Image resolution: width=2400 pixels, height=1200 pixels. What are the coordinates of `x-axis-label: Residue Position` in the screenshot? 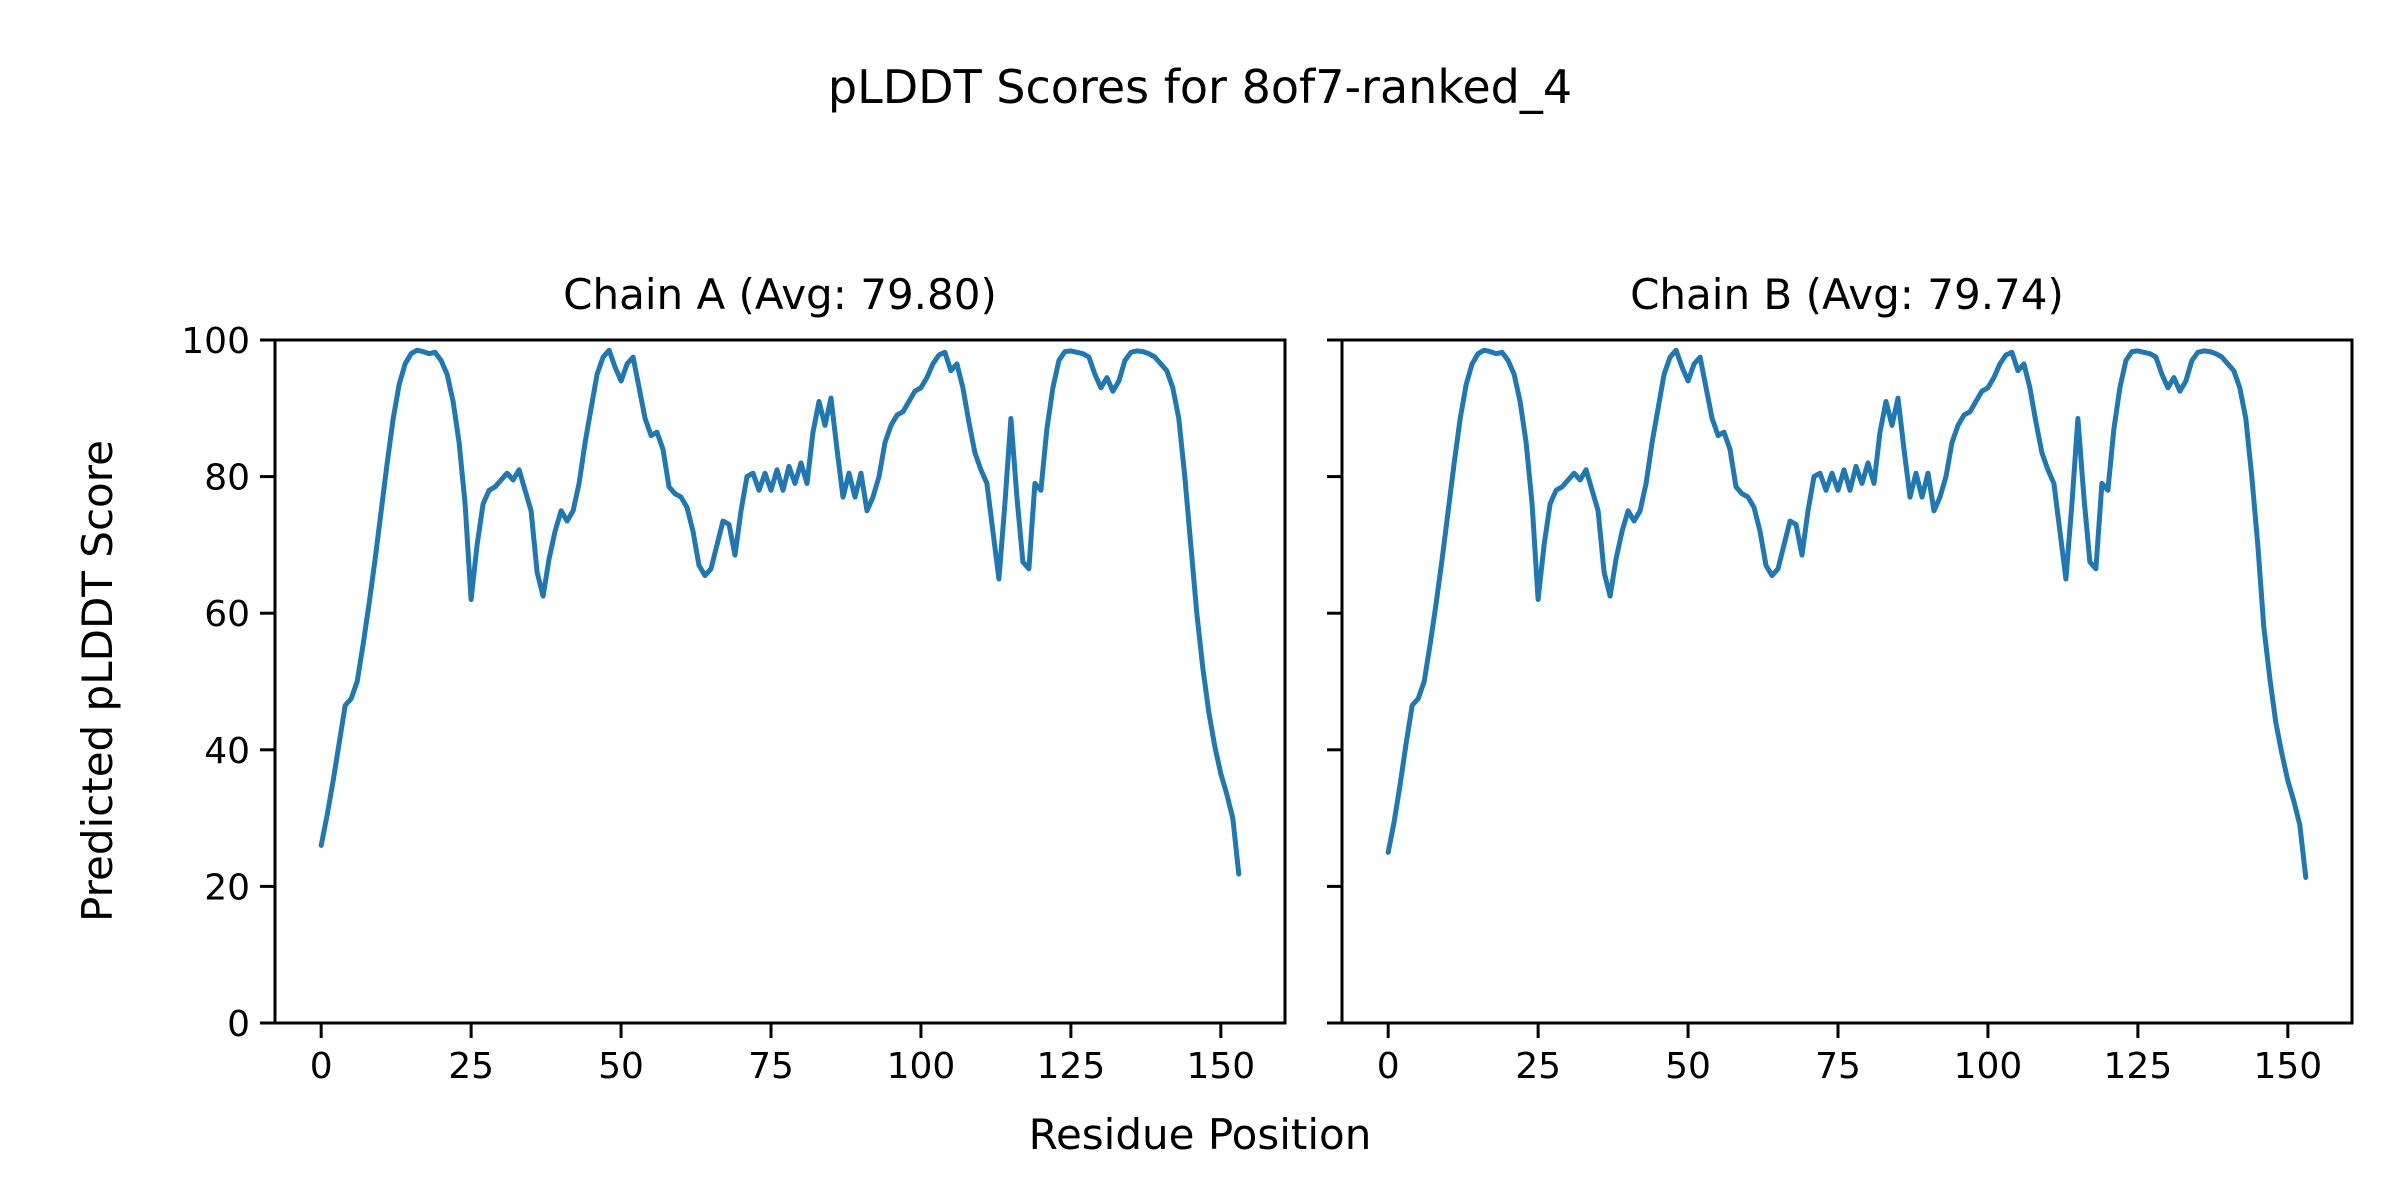 It's located at (1200, 1134).